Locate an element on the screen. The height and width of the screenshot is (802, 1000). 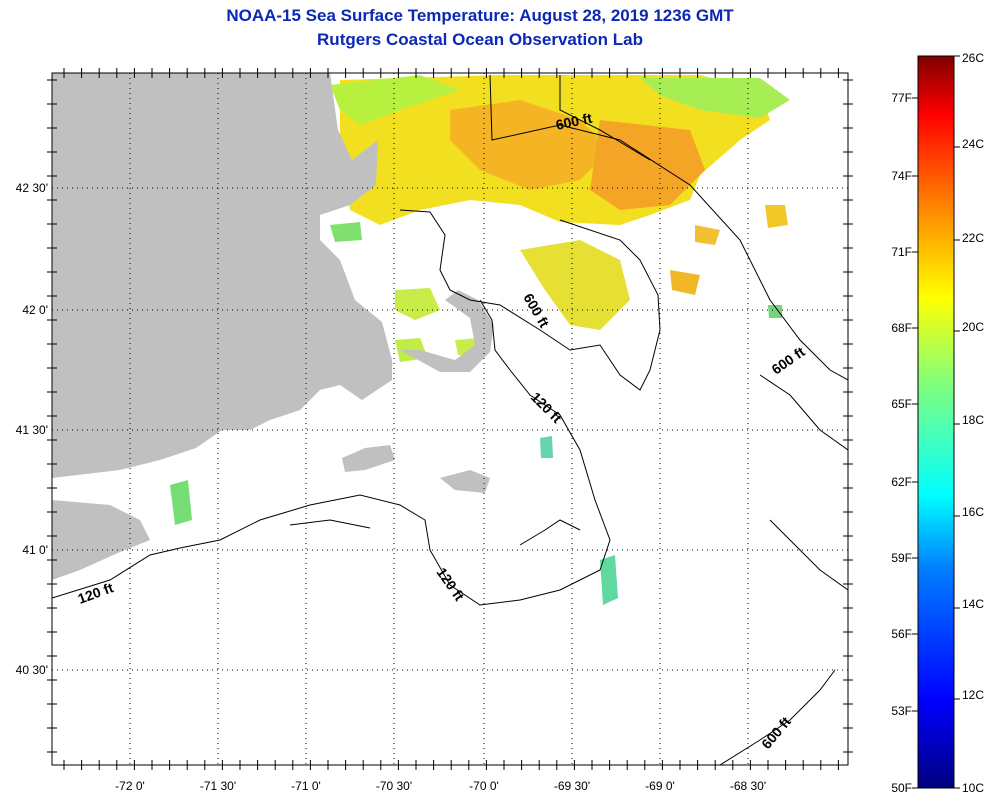
lat-label: 41 30' is located at coordinates (32, 430).